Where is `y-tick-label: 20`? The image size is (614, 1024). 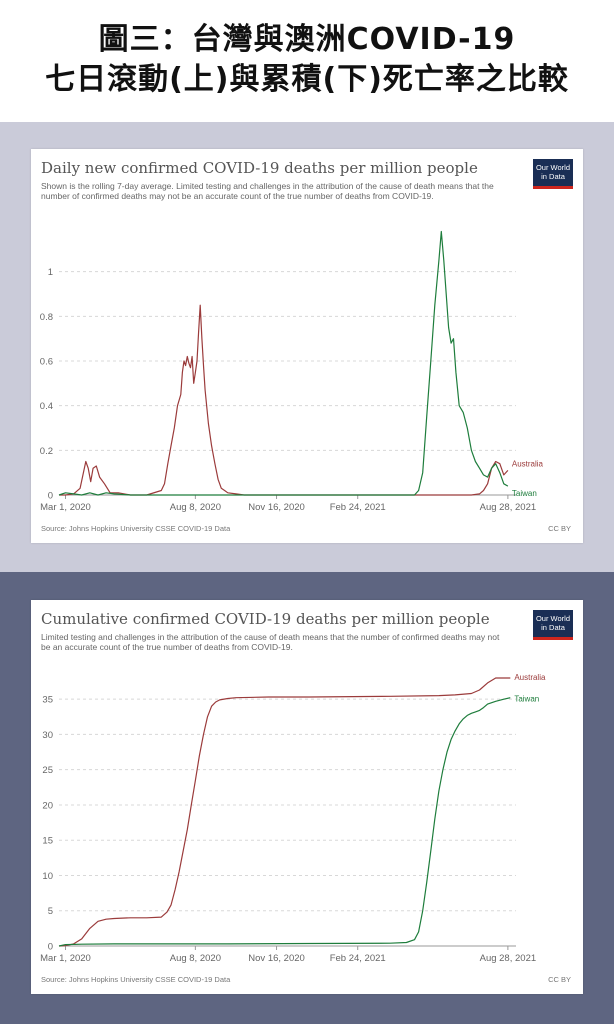
y-tick-label: 20 is located at coordinates (47, 805).